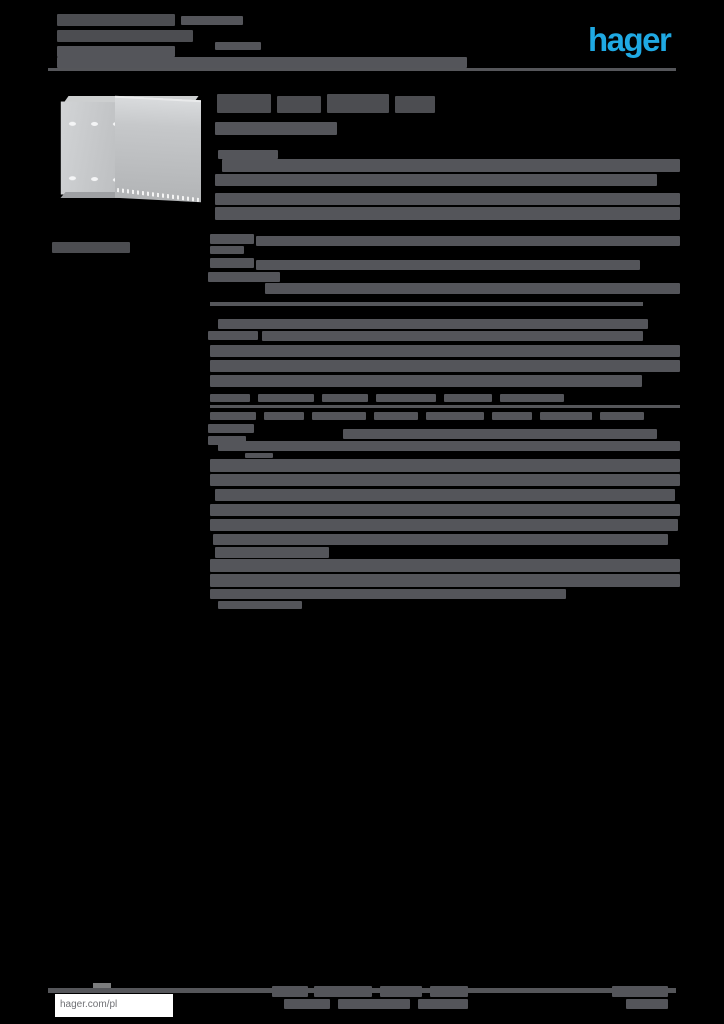  What do you see at coordinates (102, 985) in the screenshot?
I see `footer-highlight` at bounding box center [102, 985].